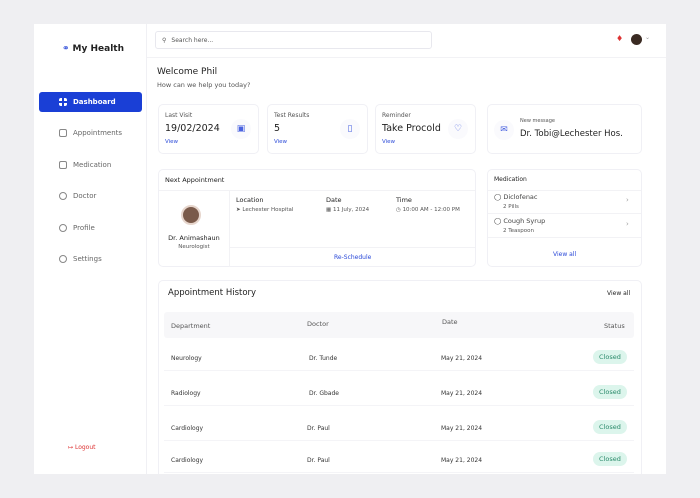  Describe the element at coordinates (425, 129) in the screenshot. I see `stat-card-reminder: Reminder Take Procold View ♡` at that location.